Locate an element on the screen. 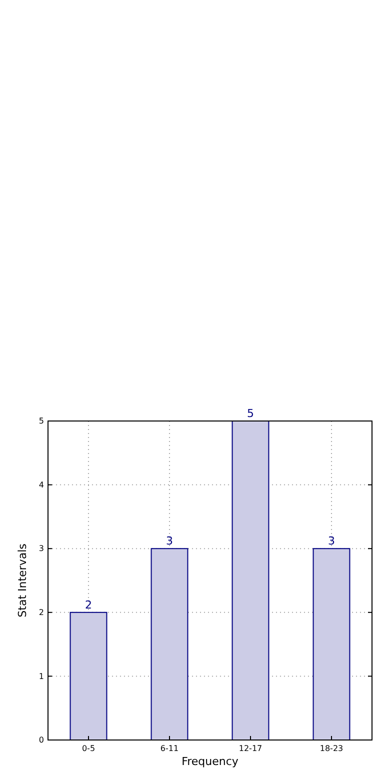 This screenshot has width=390, height=780. x-tick-label: 6-11 is located at coordinates (169, 748).